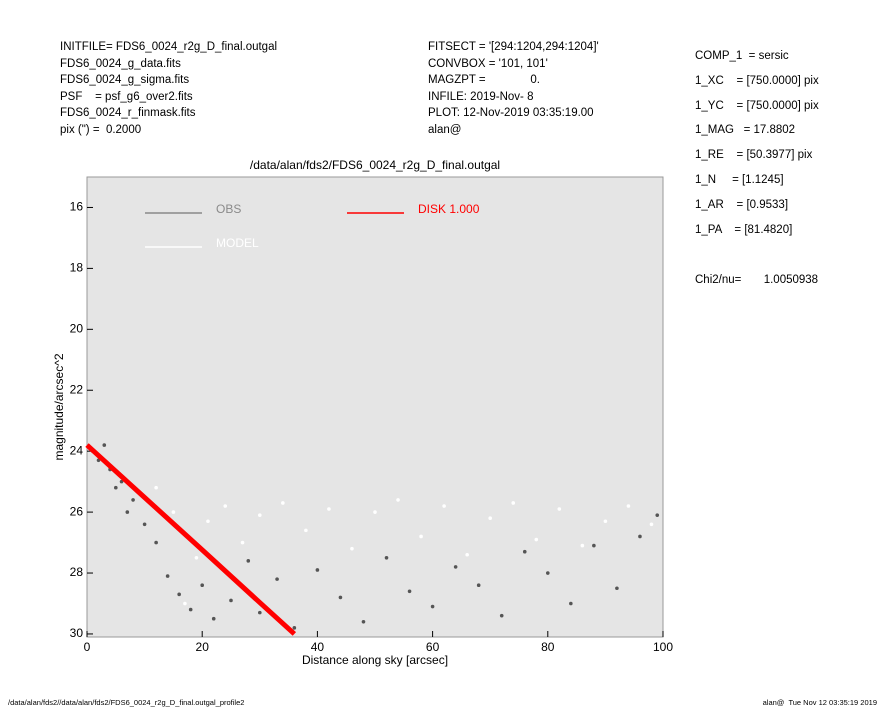  Describe the element at coordinates (757, 280) in the screenshot. I see `chi2: Chi2/nu= 1.0050938` at that location.